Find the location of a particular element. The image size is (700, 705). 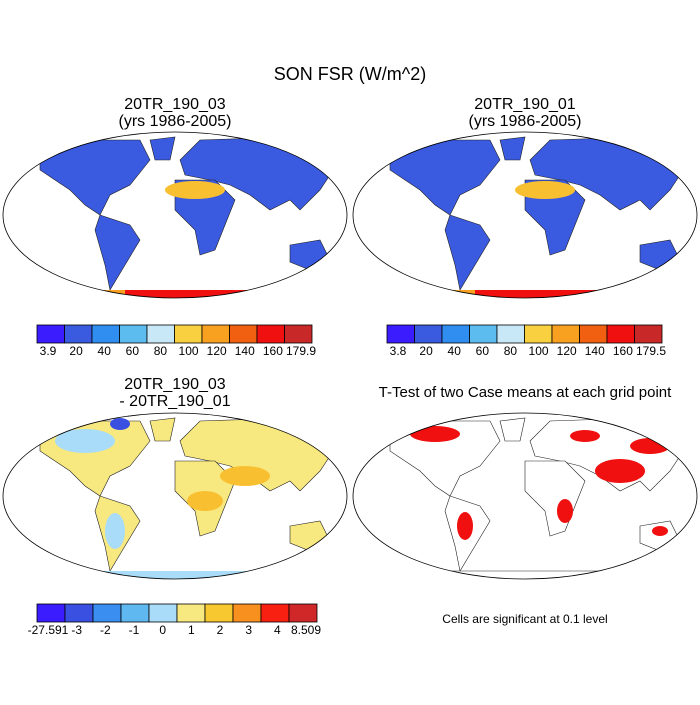

colorbar-label: 4 is located at coordinates (277, 630).